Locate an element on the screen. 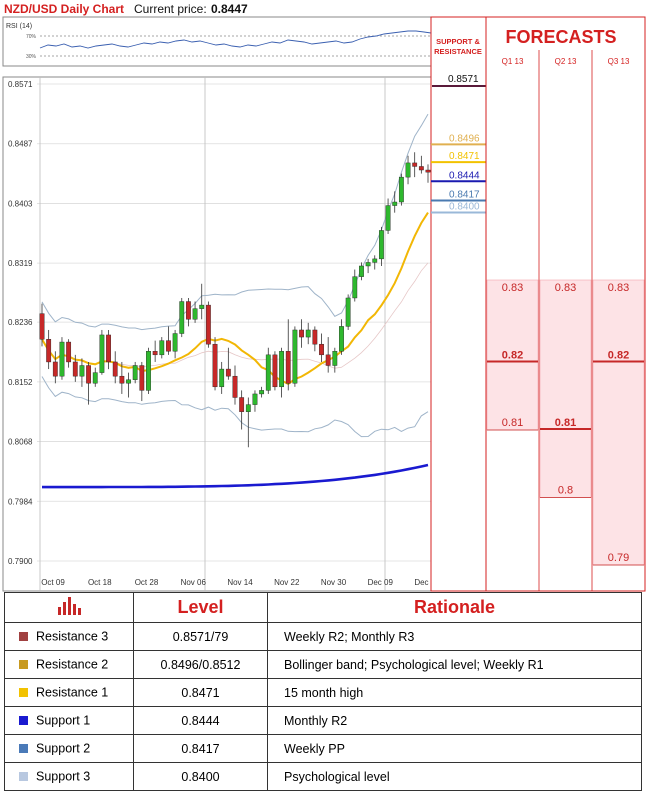  level-label: 0.8444 is located at coordinates (464, 175).